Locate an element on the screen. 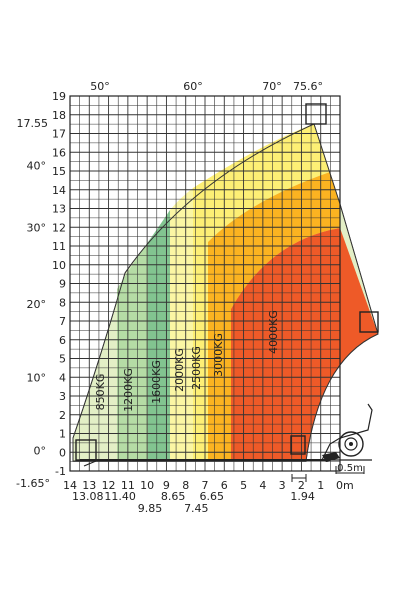 This screenshot has width=400, height=600. zone-label-1200kg: 1200KG is located at coordinates (128, 390).